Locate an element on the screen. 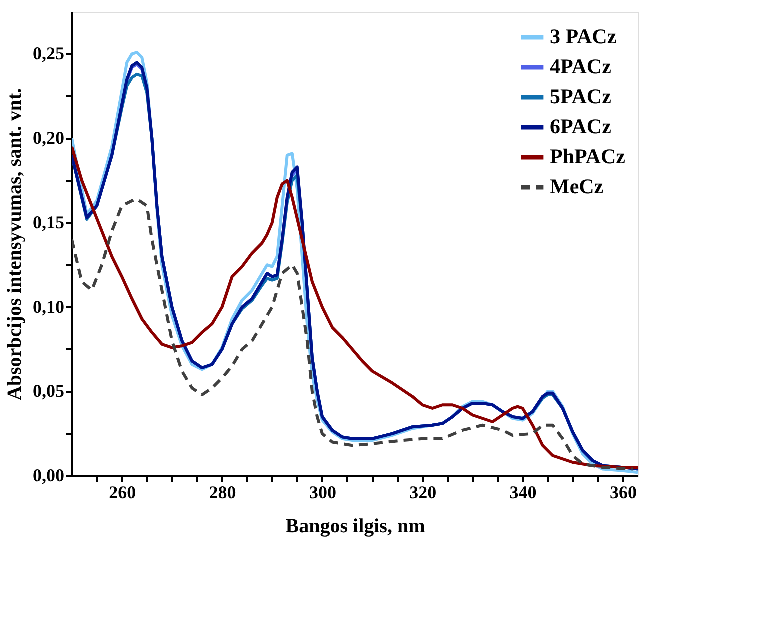  legend-label: MeCz is located at coordinates (577, 186).